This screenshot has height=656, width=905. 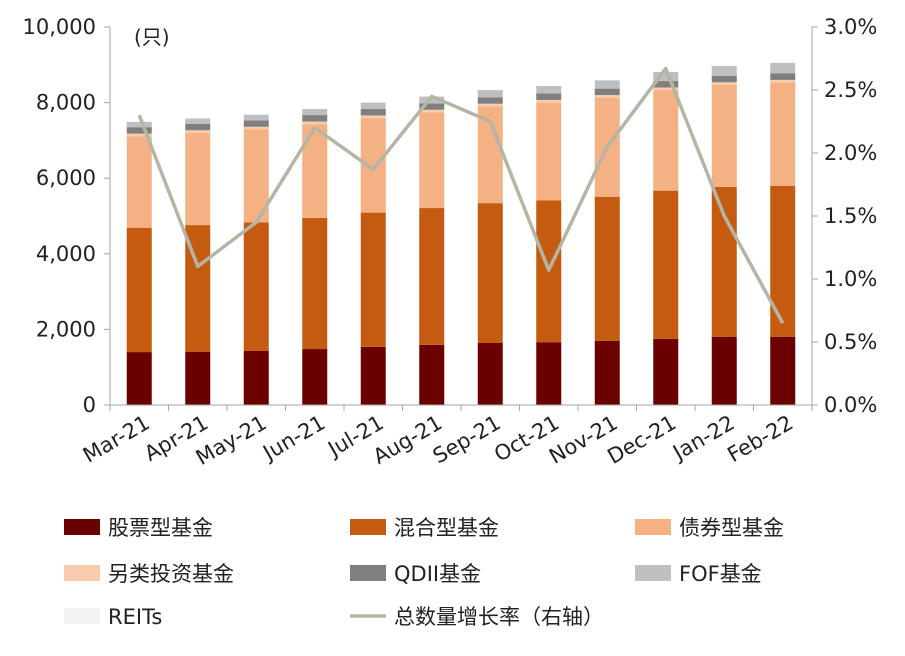 What do you see at coordinates (59, 27) in the screenshot?
I see `y-tick-label: 10,000` at bounding box center [59, 27].